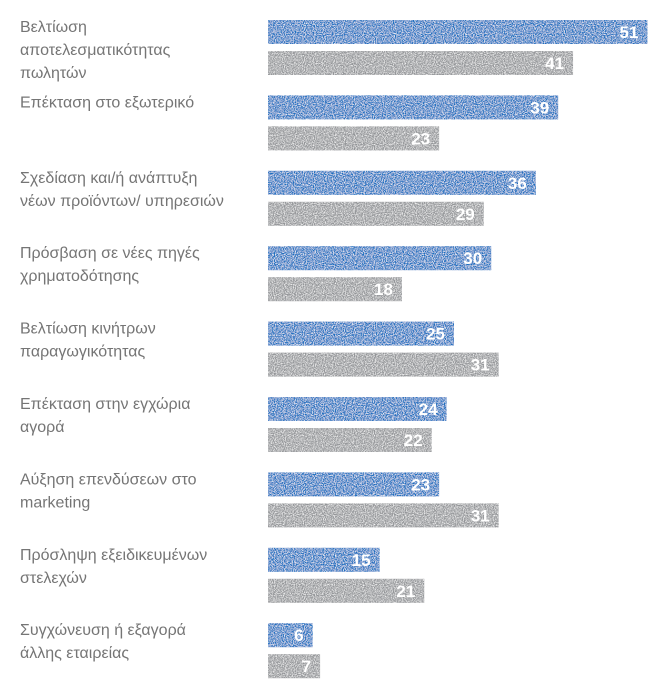 Image resolution: width=666 pixels, height=682 pixels. I want to click on category-label: Βελτίωση αποτελεσματικότητας πωλητών, so click(95, 50).